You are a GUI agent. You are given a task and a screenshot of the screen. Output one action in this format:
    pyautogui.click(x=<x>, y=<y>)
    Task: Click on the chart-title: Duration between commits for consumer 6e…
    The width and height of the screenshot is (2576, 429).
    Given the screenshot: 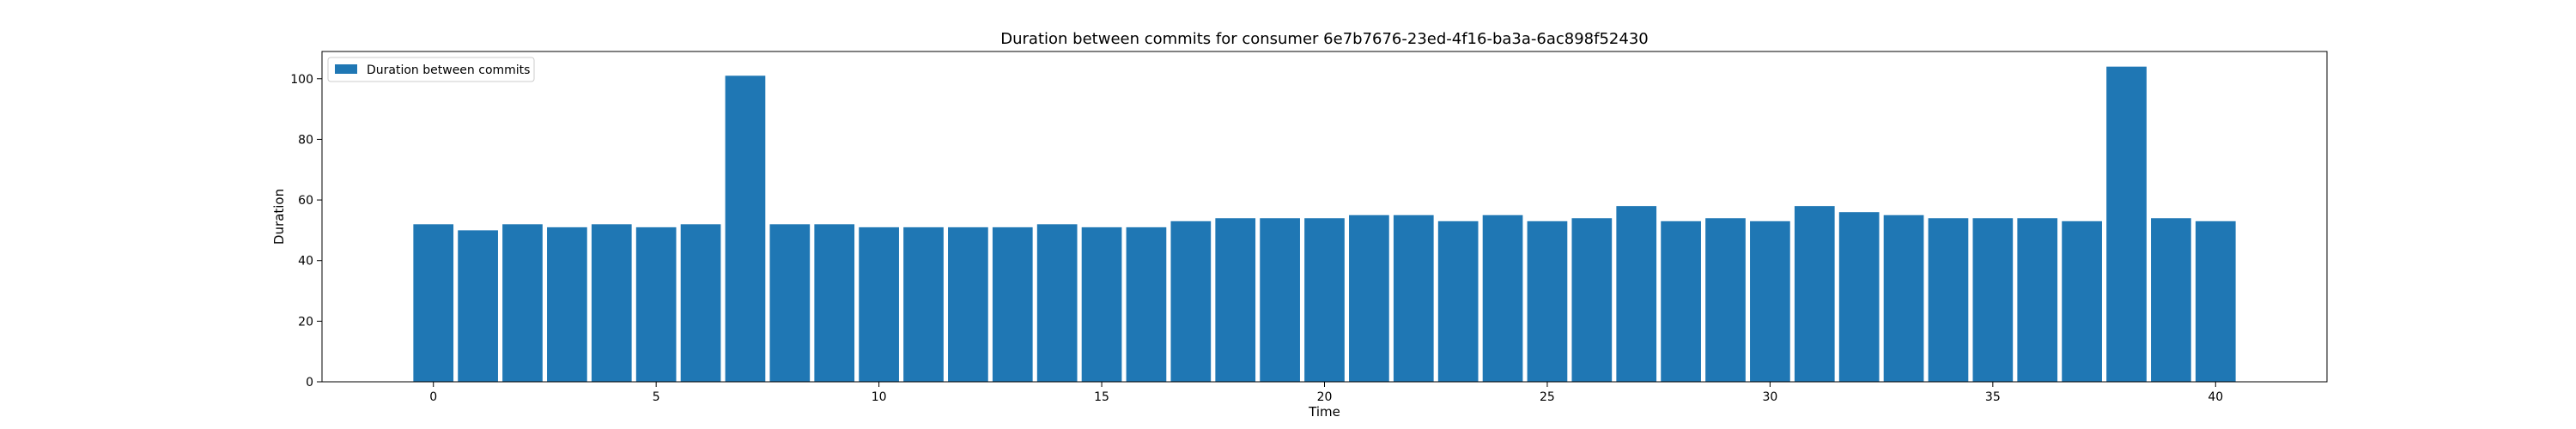 What is the action you would take?
    pyautogui.click(x=1324, y=39)
    